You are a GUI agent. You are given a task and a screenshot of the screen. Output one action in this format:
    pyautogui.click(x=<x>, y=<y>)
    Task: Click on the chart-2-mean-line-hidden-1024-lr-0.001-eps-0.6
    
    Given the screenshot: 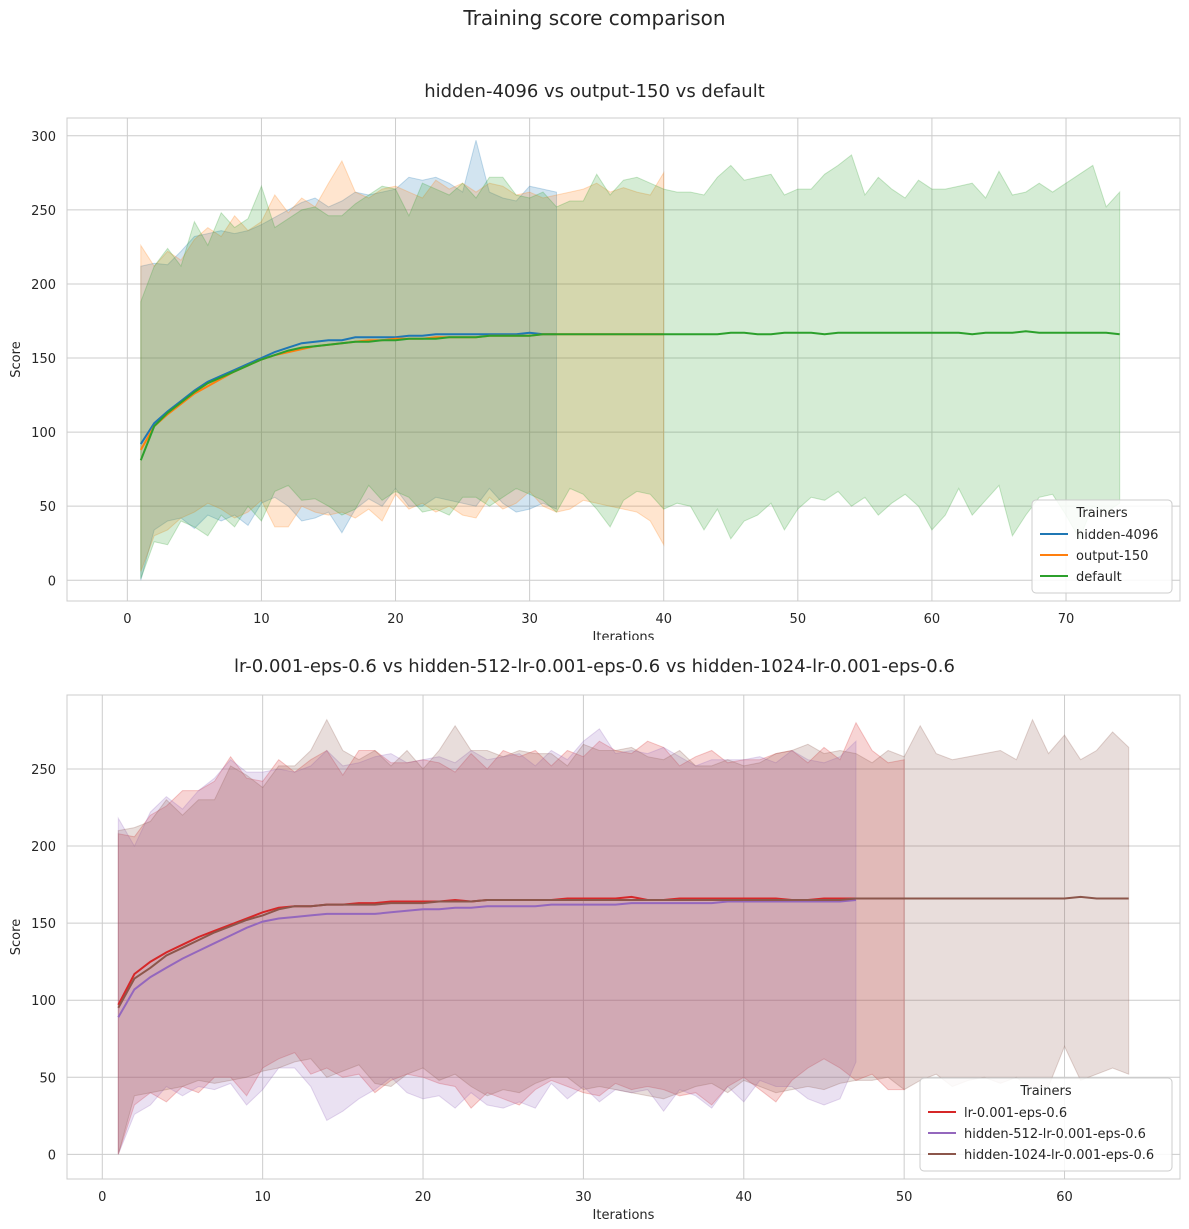 What is the action you would take?
    pyautogui.click(x=623, y=952)
    